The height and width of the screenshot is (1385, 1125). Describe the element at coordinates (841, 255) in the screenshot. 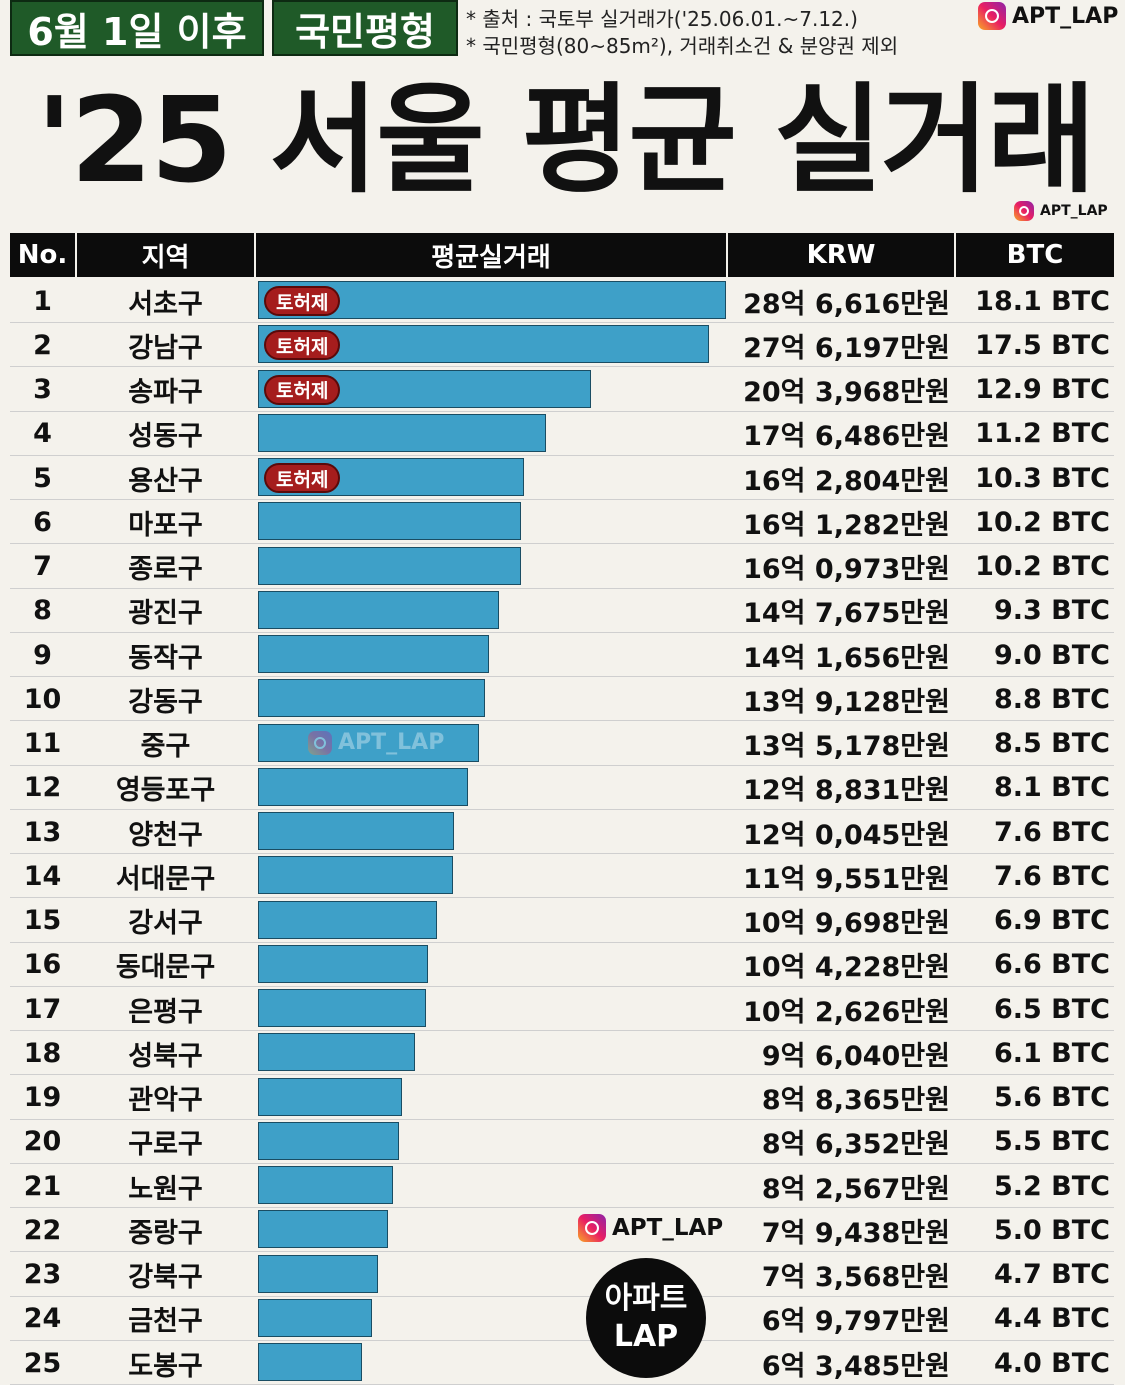

I see `col-header-krw: KRW` at that location.